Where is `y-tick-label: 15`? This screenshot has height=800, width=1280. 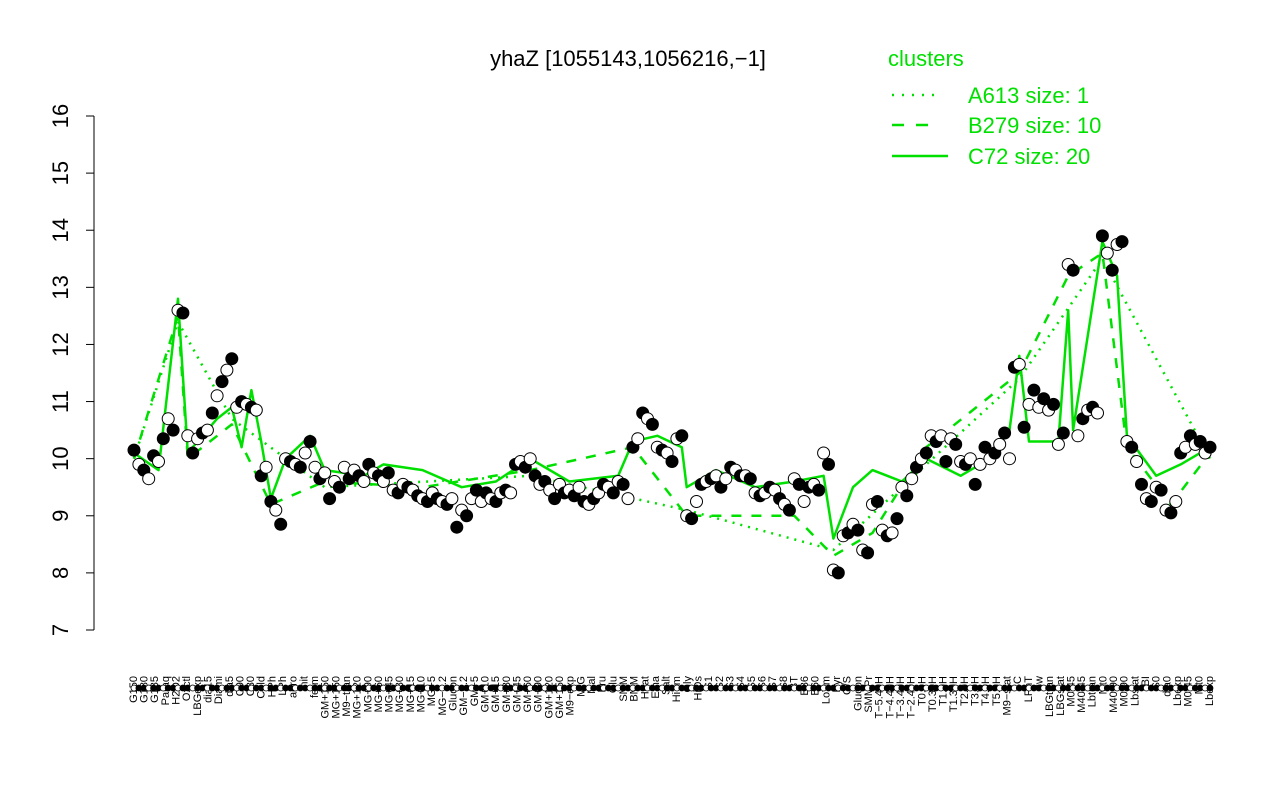
y-tick-label: 15 is located at coordinates (60, 173).